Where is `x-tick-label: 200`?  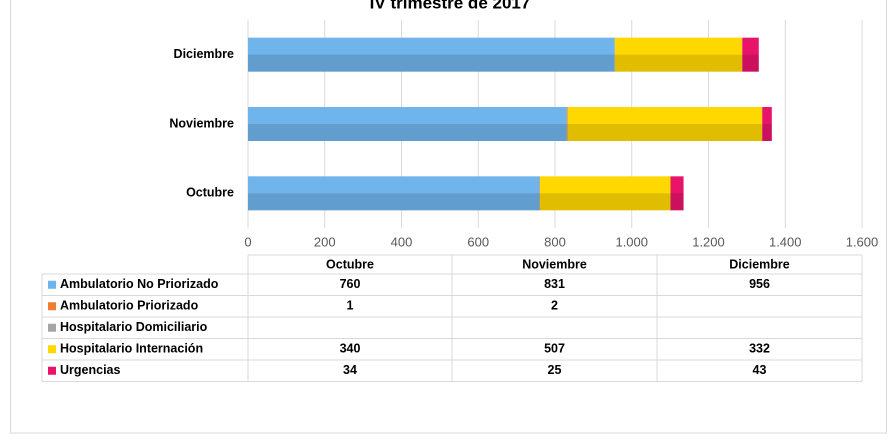 x-tick-label: 200 is located at coordinates (325, 241).